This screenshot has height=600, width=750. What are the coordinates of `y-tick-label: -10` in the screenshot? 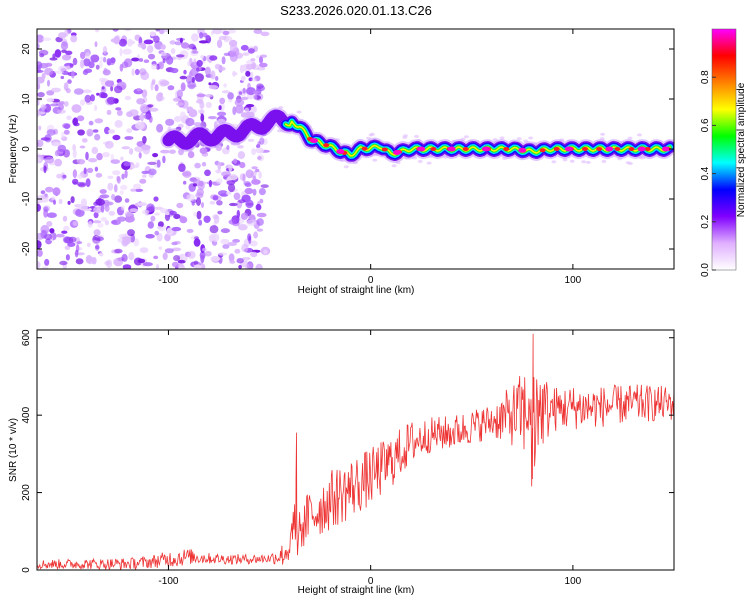 It's located at (26, 198).